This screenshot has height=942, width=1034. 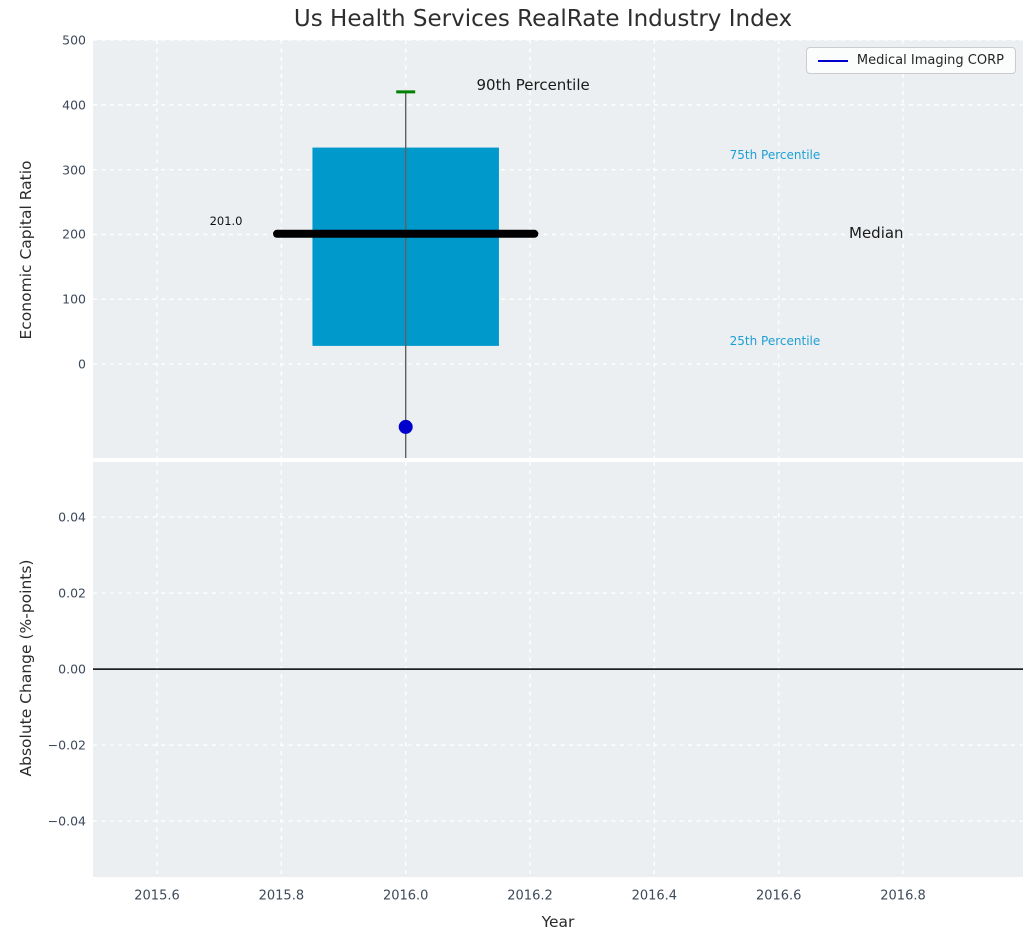 I want to click on xtick-label: 2016.2, so click(x=530, y=896).